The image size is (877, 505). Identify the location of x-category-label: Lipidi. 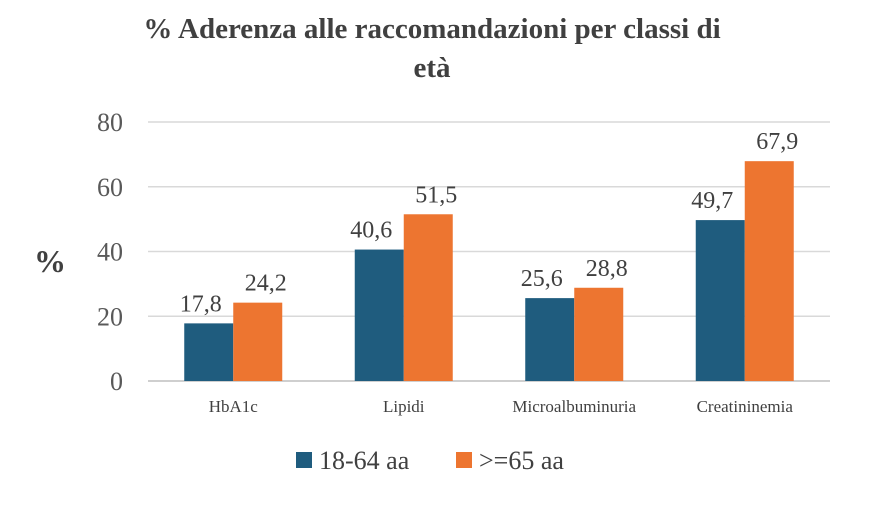
(404, 406).